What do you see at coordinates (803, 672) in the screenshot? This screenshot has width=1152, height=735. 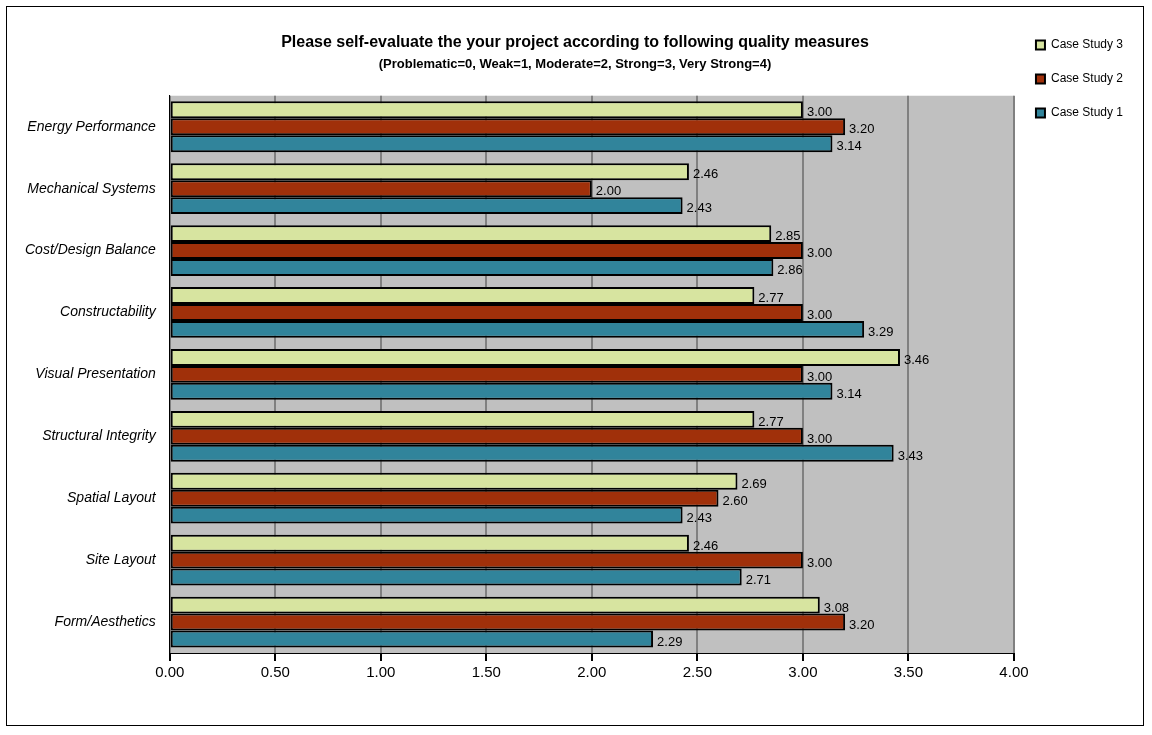 I see `x-tick-label: 3.00` at bounding box center [803, 672].